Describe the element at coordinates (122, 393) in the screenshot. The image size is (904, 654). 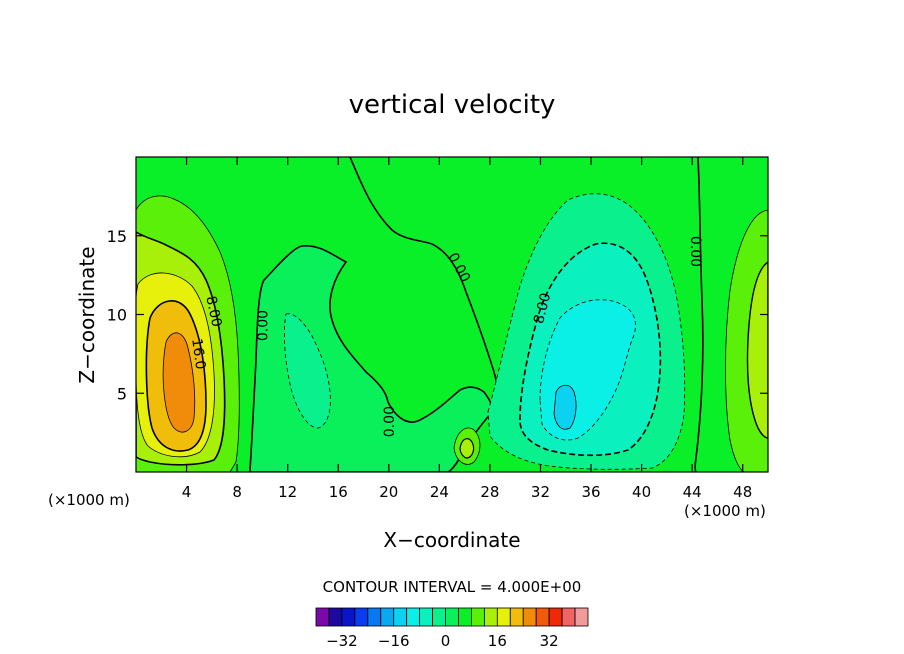
I see `y-tick-label-0: 5` at that location.